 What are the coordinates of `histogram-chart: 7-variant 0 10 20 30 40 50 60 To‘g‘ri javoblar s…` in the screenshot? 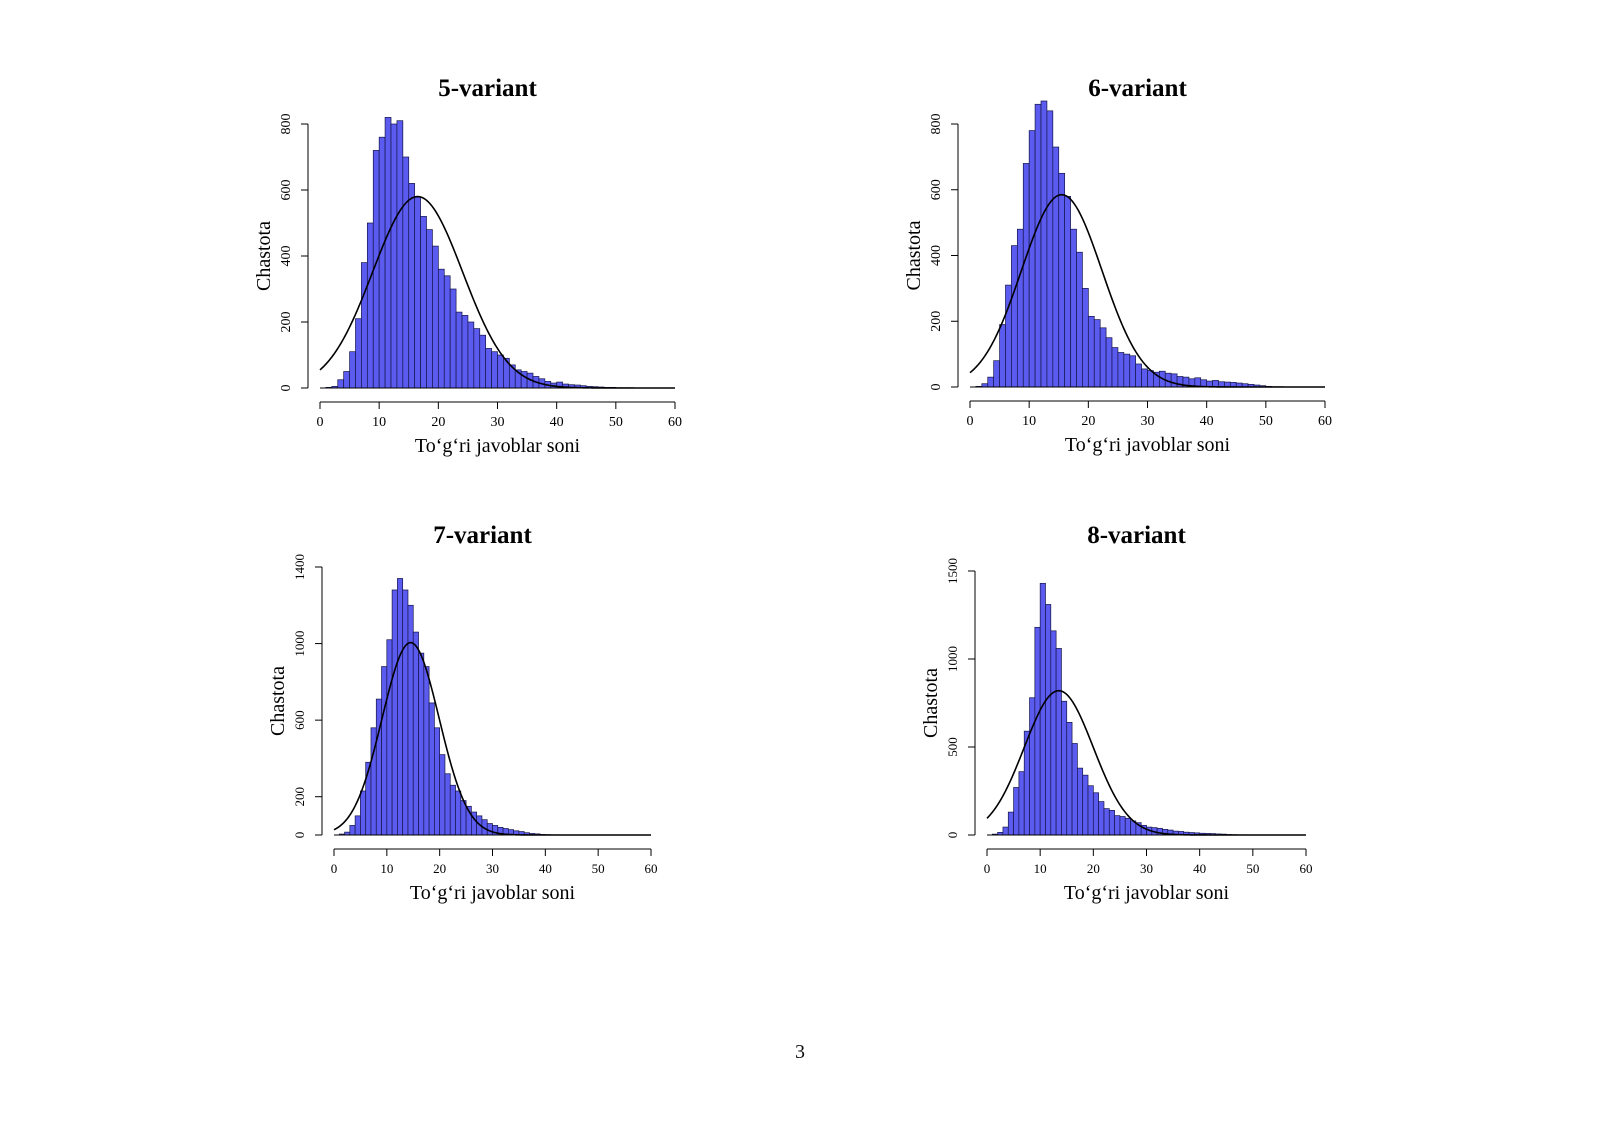 It's located at (462, 713).